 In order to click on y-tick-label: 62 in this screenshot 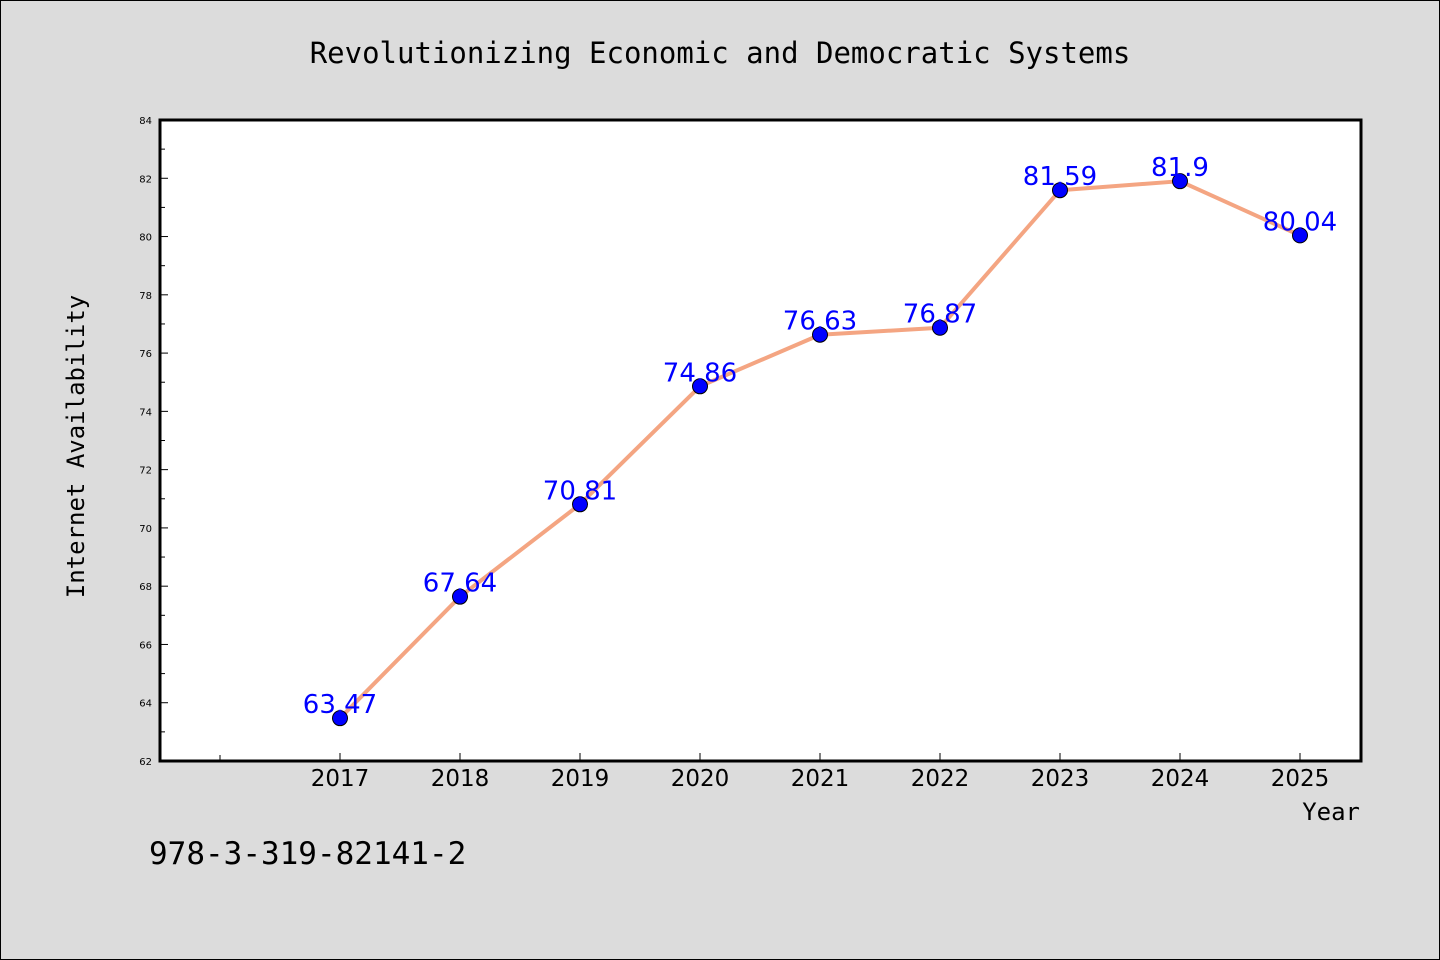, I will do `click(145, 762)`.